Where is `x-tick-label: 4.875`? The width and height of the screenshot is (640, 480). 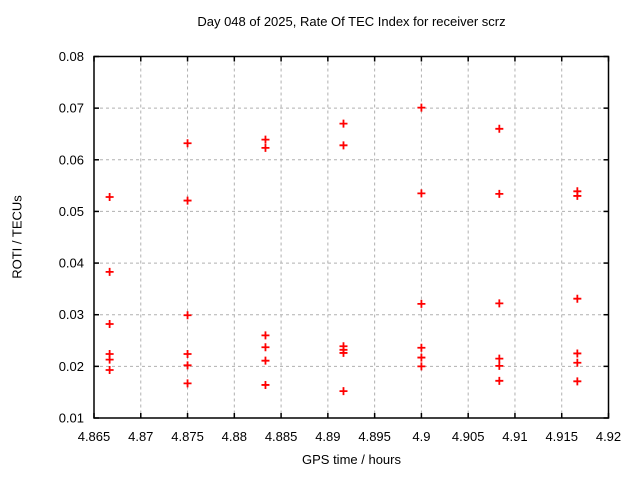 x-tick-label: 4.875 is located at coordinates (187, 436).